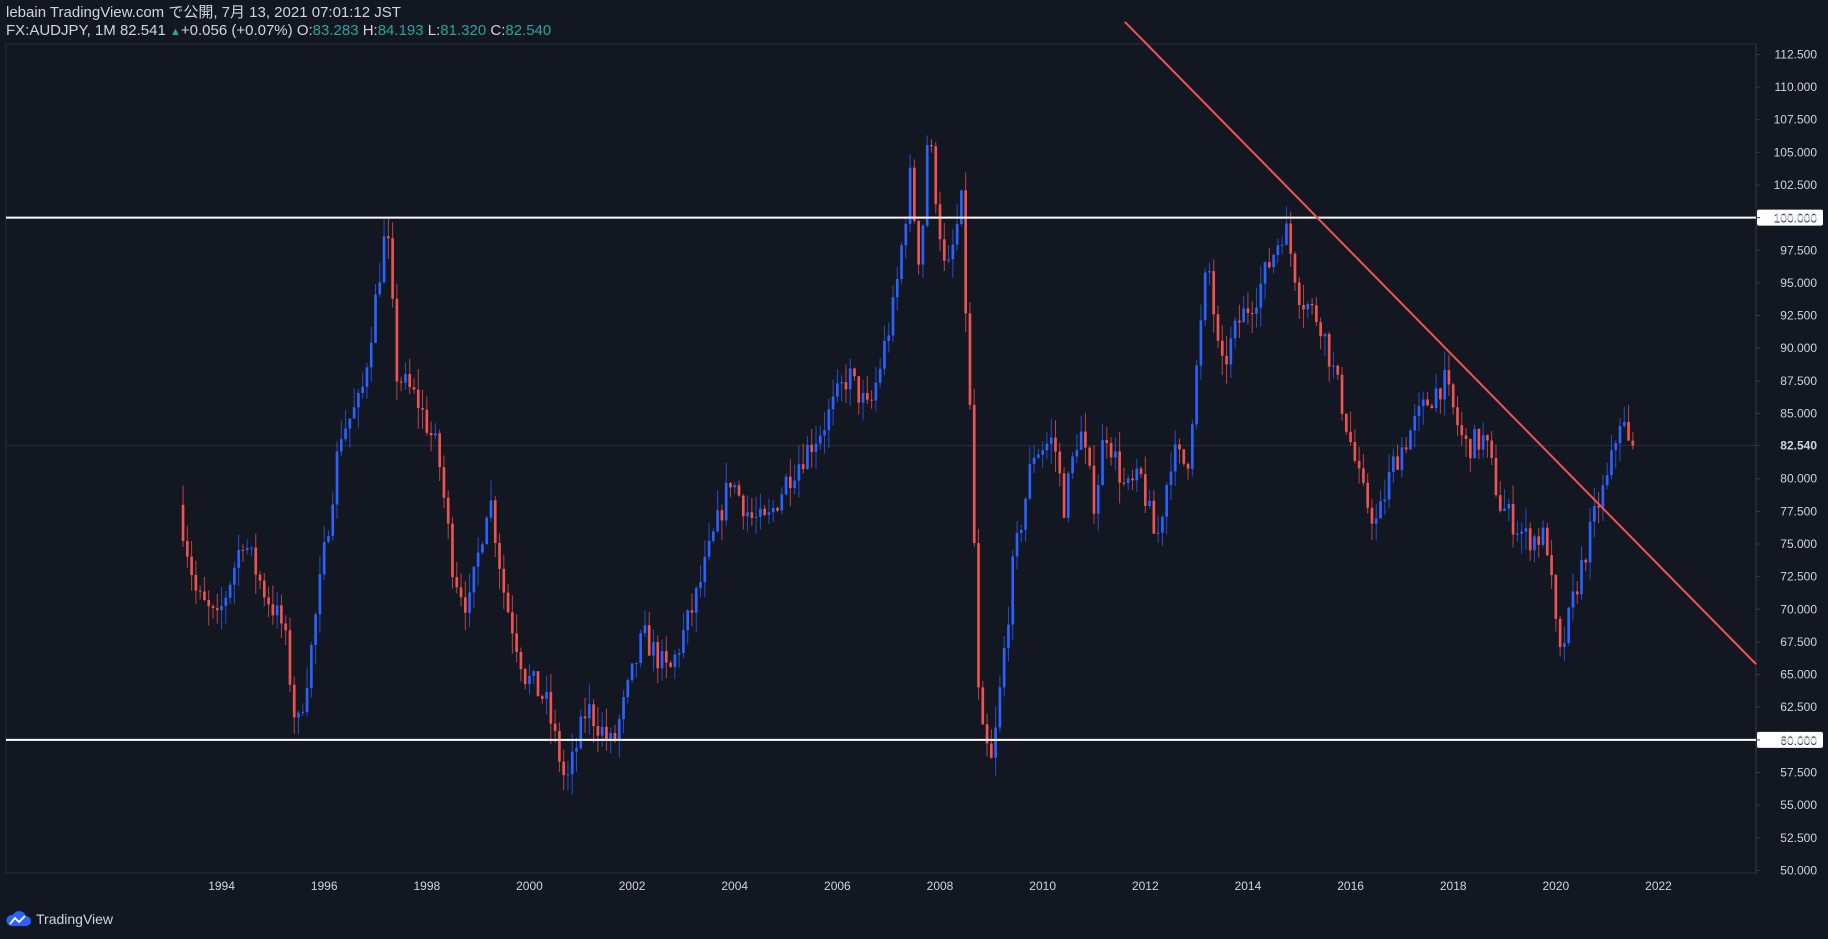 This screenshot has width=1828, height=939. What do you see at coordinates (236, 30) in the screenshot?
I see `change-value: +0.056 (+0.07%)` at bounding box center [236, 30].